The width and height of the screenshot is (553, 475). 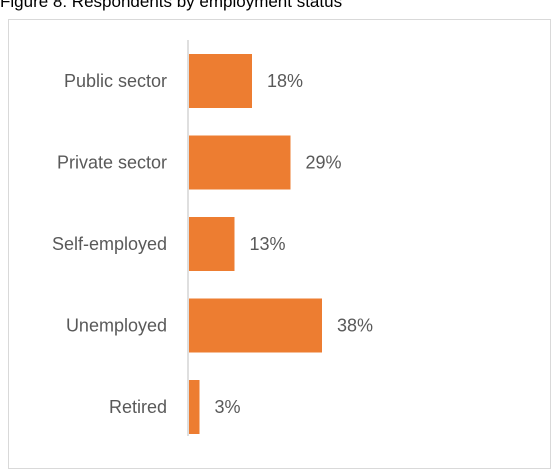 What do you see at coordinates (268, 244) in the screenshot?
I see `value-label: 13%` at bounding box center [268, 244].